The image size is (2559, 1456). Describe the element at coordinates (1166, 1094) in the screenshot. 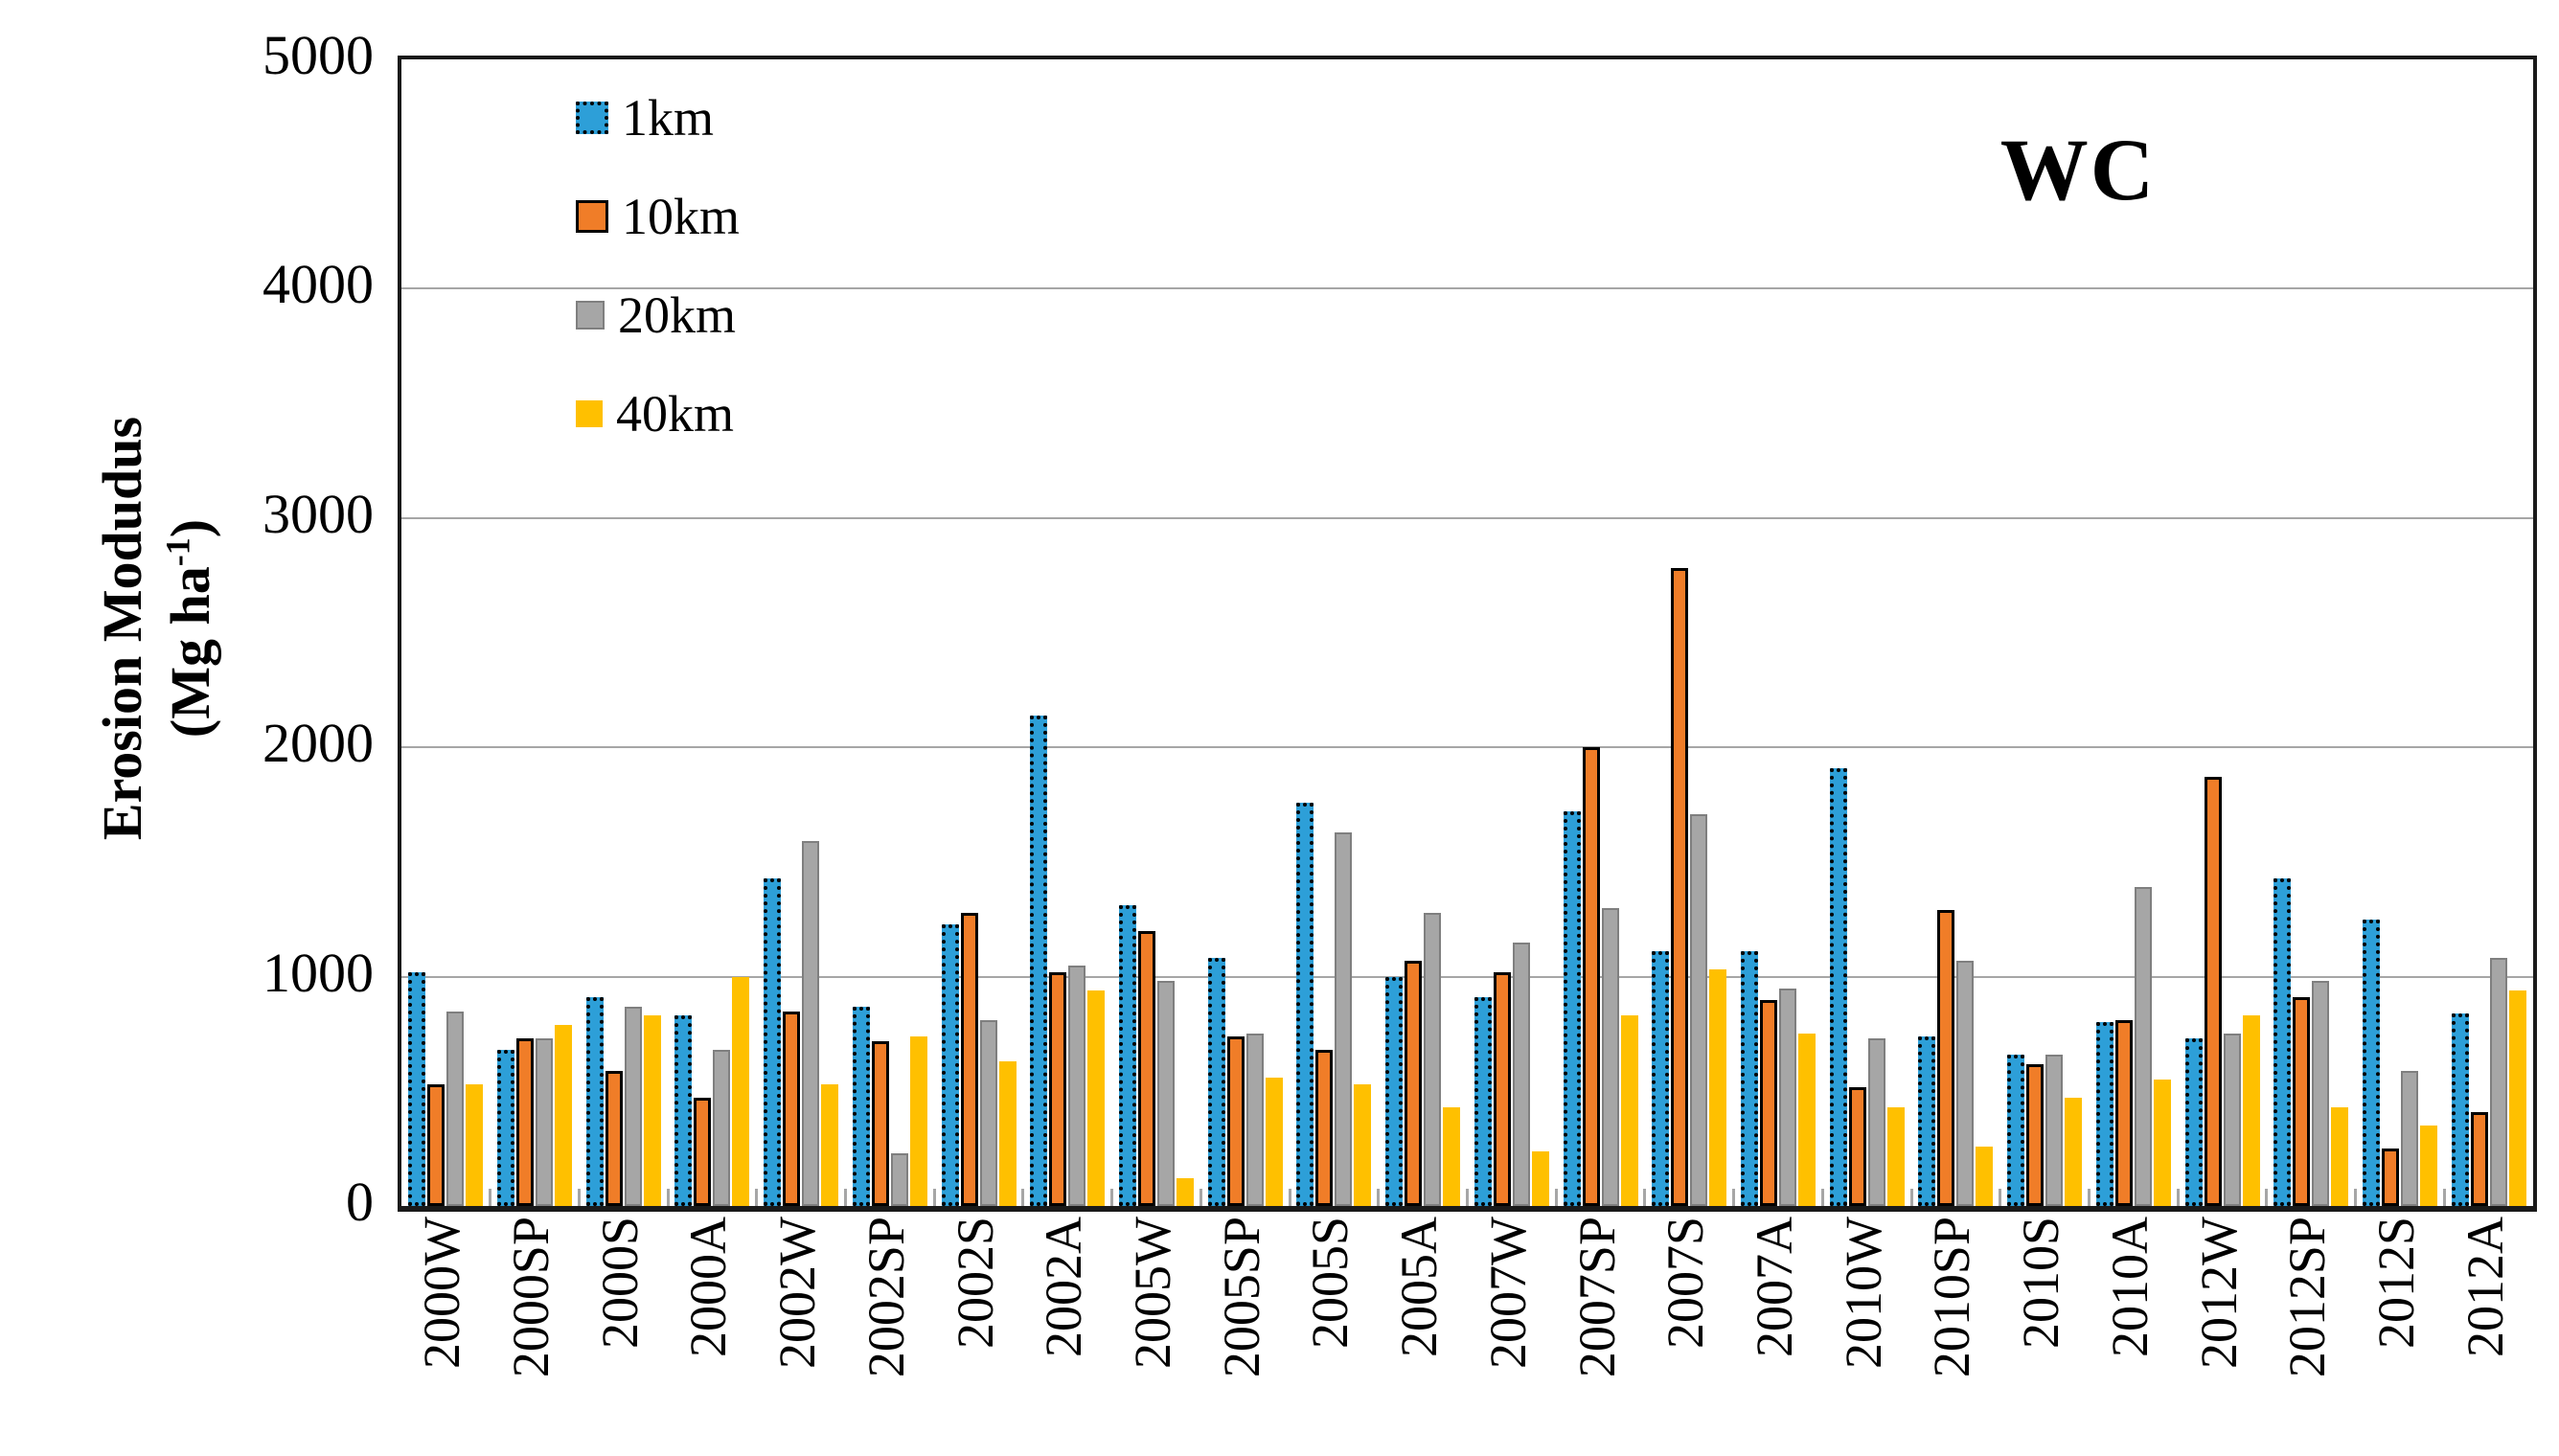

I see `bar-2005W-20km` at that location.